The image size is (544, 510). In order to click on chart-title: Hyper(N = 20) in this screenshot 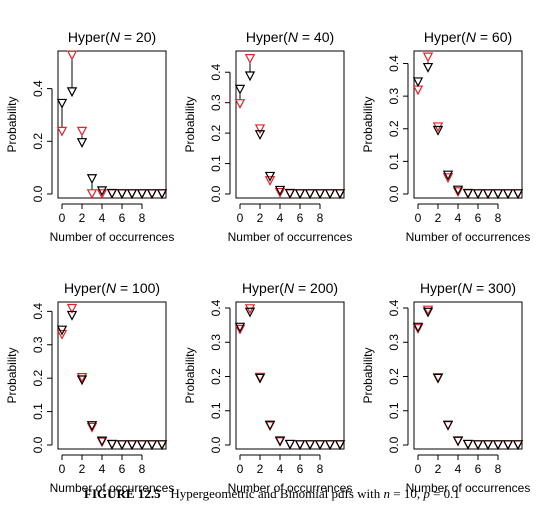, I will do `click(112, 37)`.